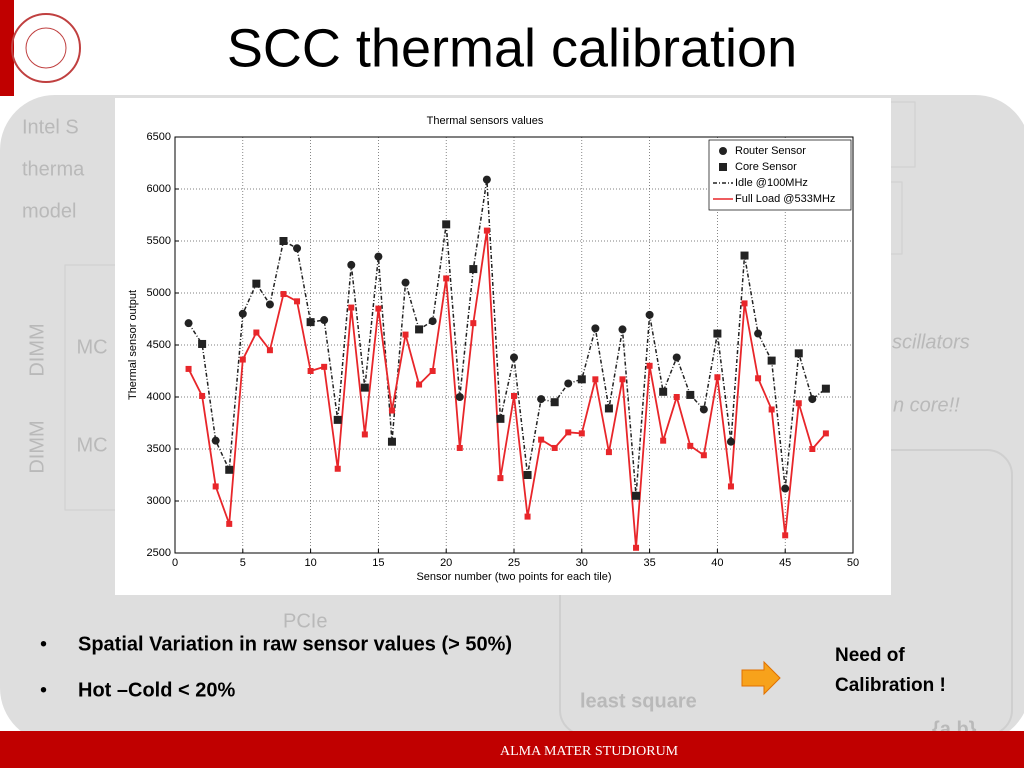 This screenshot has width=1024, height=773. What do you see at coordinates (931, 342) in the screenshot?
I see `faded-text: scillators` at bounding box center [931, 342].